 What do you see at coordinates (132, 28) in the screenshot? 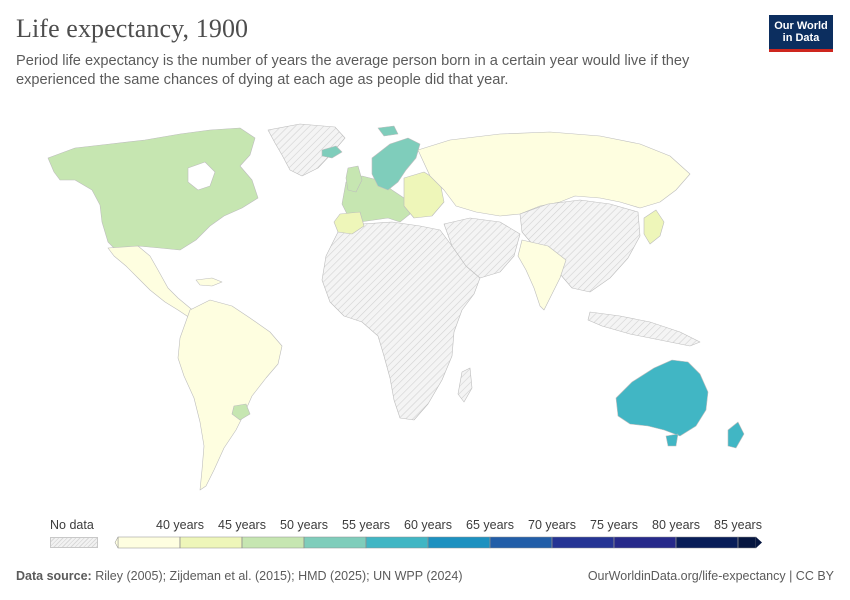
I see `chart-title: Life expectancy, 1900` at bounding box center [132, 28].